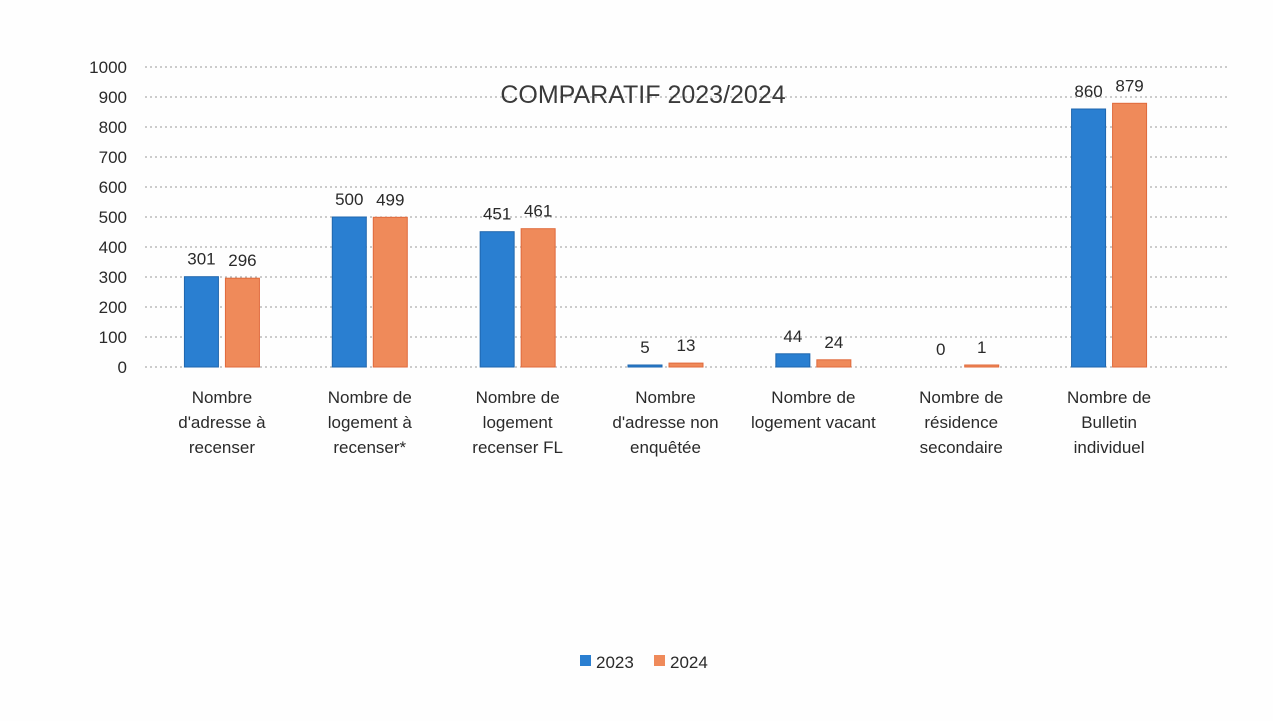 The image size is (1273, 721). I want to click on y-tick-label: 200, so click(113, 307).